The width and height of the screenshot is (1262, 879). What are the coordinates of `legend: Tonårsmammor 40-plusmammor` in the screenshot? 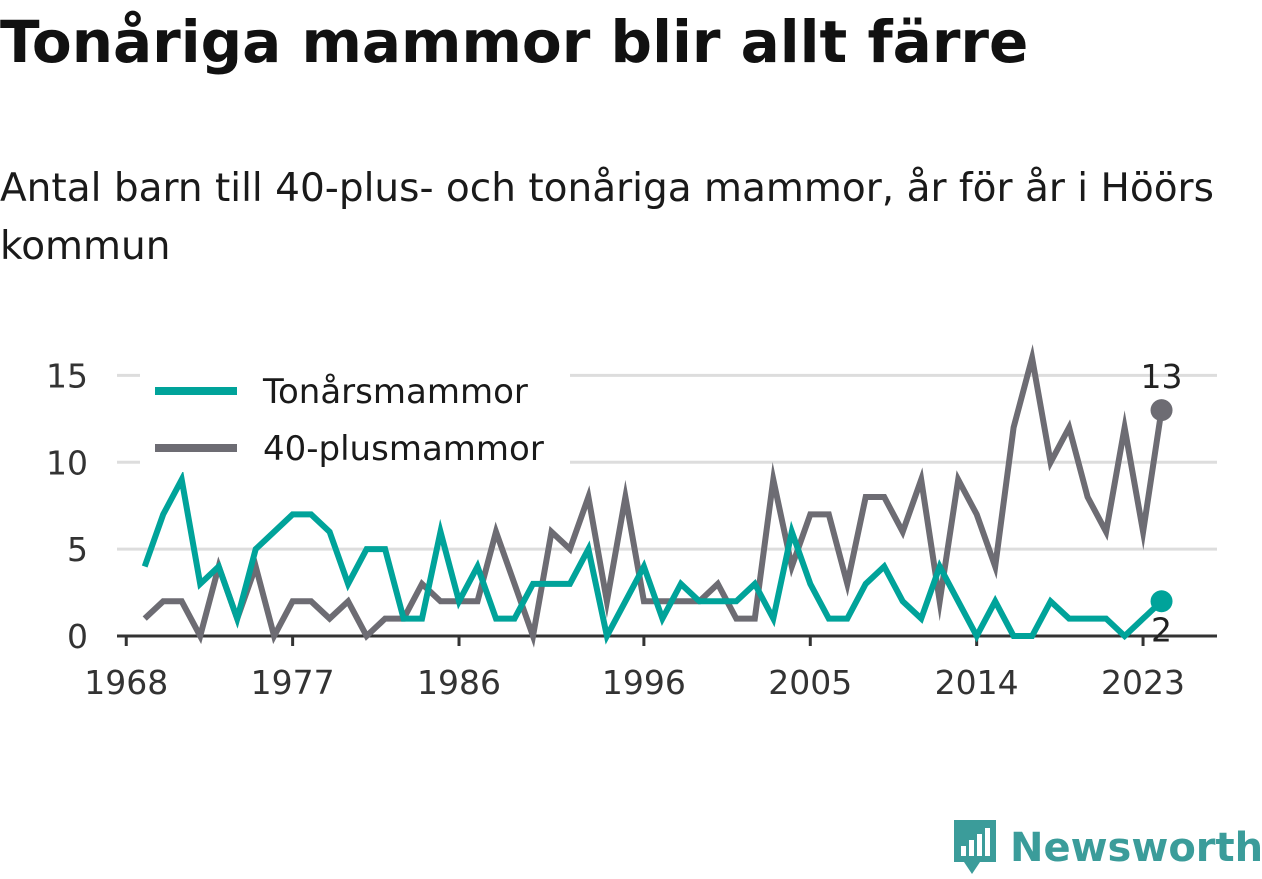 It's located at (355, 417).